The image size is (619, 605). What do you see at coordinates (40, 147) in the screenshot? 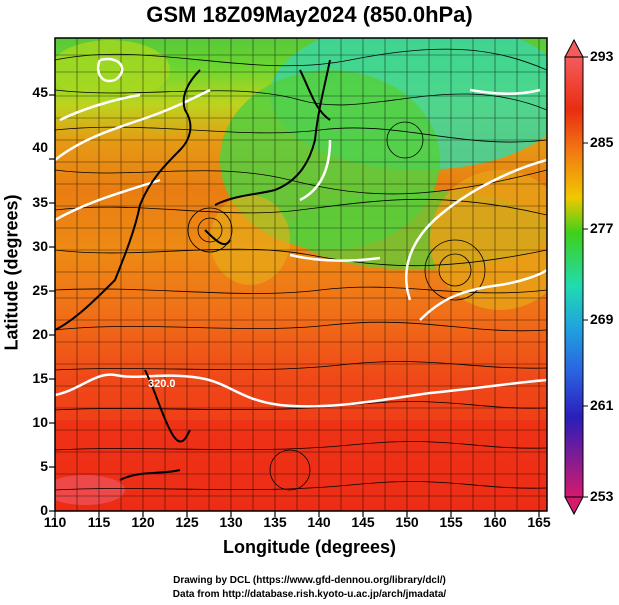
I see `y-tick-label: 40` at bounding box center [40, 147].